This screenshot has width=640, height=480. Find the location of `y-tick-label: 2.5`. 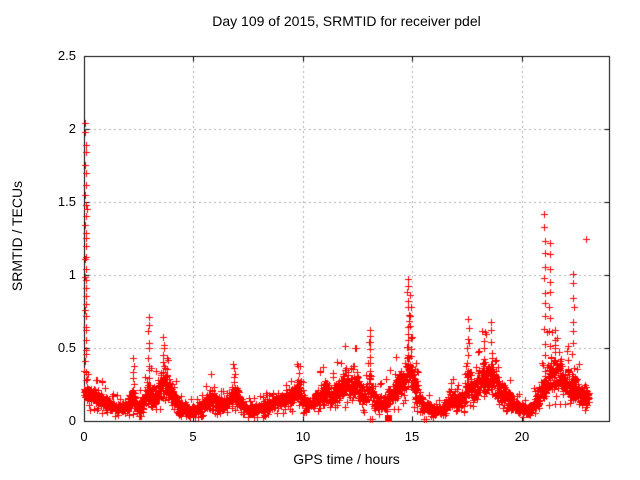

y-tick-label: 2.5 is located at coordinates (66, 55).